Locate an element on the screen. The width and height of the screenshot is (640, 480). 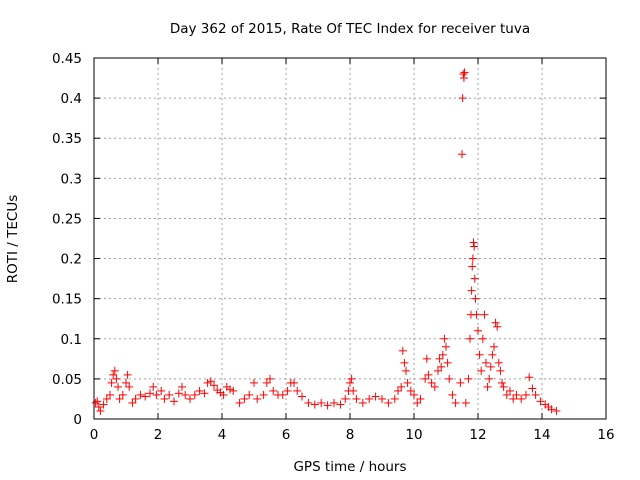
x-tick-label: 10 is located at coordinates (413, 435).